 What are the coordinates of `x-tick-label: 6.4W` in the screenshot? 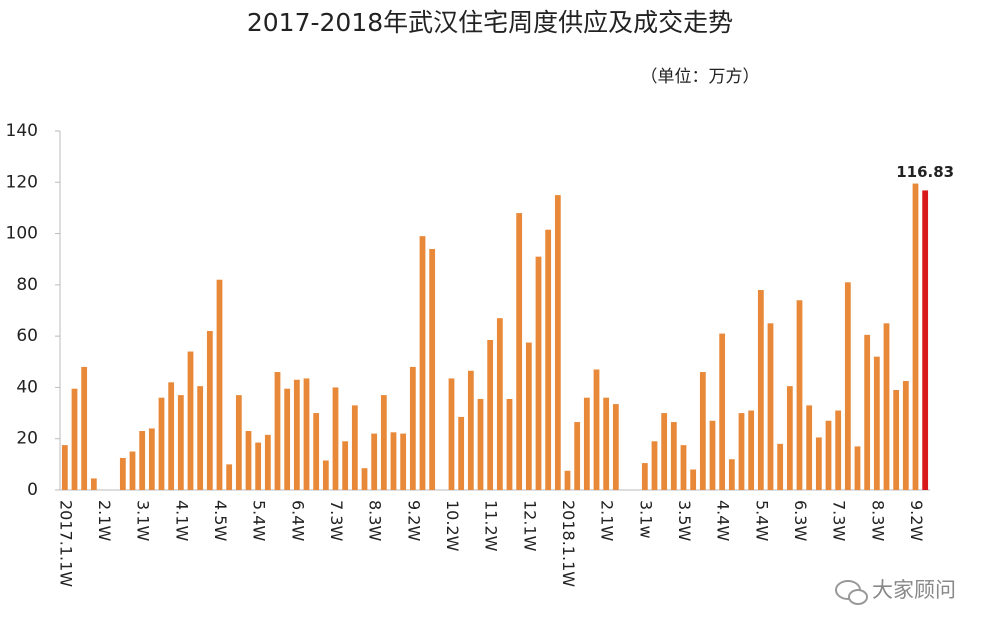 It's located at (297, 520).